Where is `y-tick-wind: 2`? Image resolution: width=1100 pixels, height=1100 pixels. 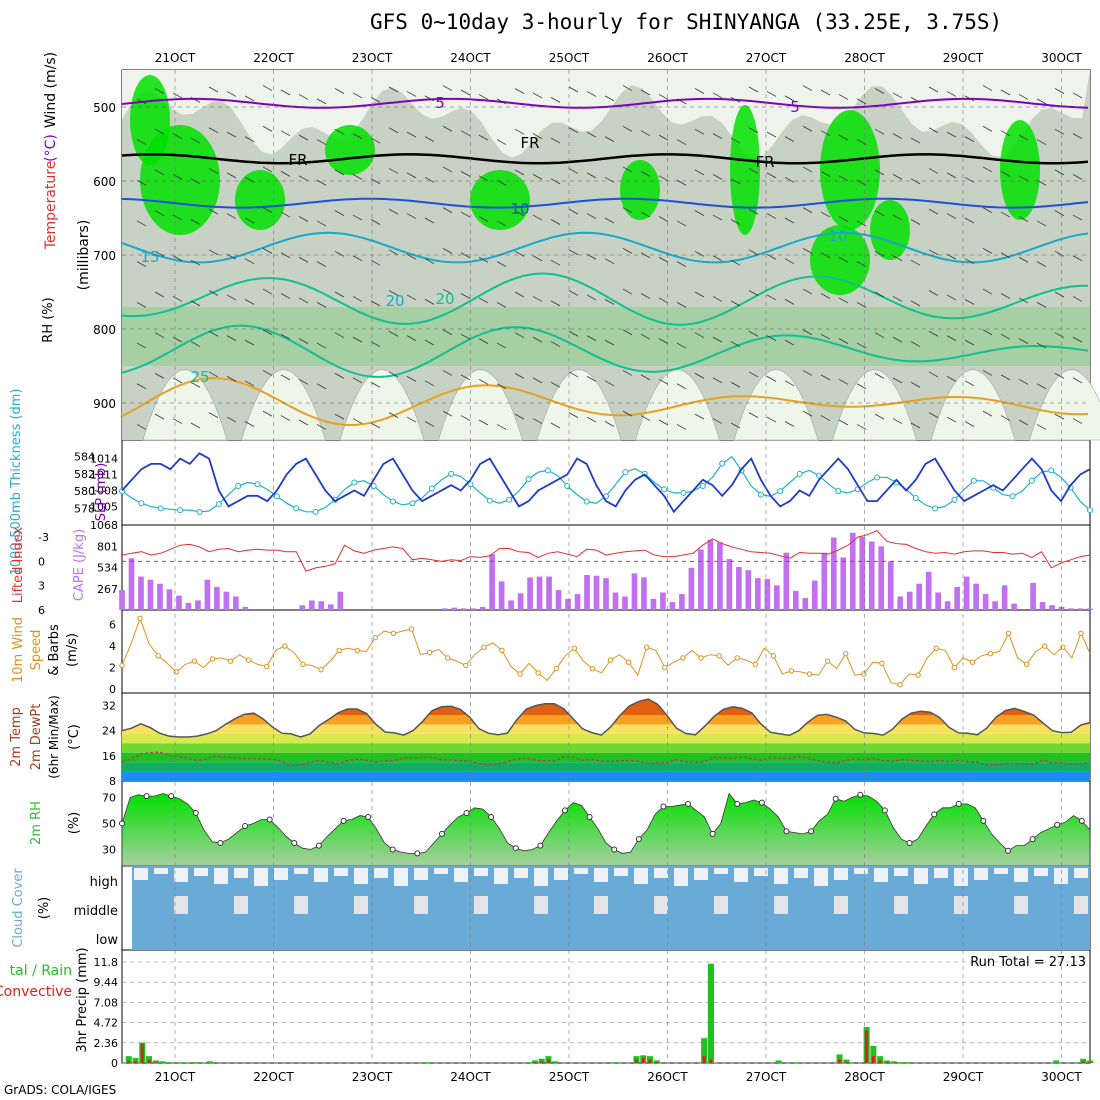 y-tick-wind: 2 is located at coordinates (112, 668).